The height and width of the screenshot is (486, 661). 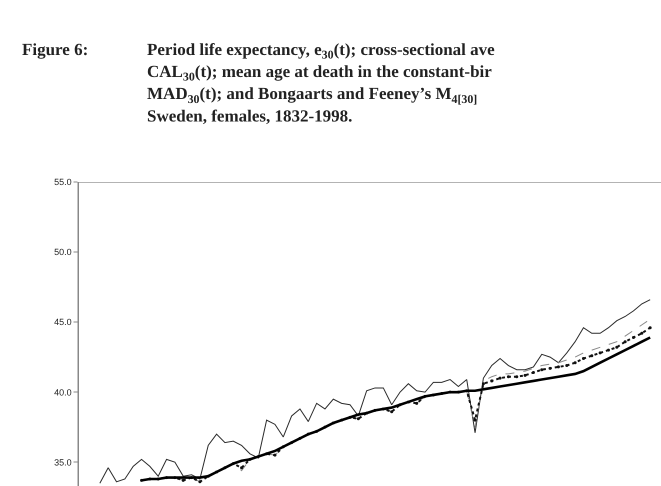 I want to click on y-tick-label: 45.0, so click(x=63, y=322).